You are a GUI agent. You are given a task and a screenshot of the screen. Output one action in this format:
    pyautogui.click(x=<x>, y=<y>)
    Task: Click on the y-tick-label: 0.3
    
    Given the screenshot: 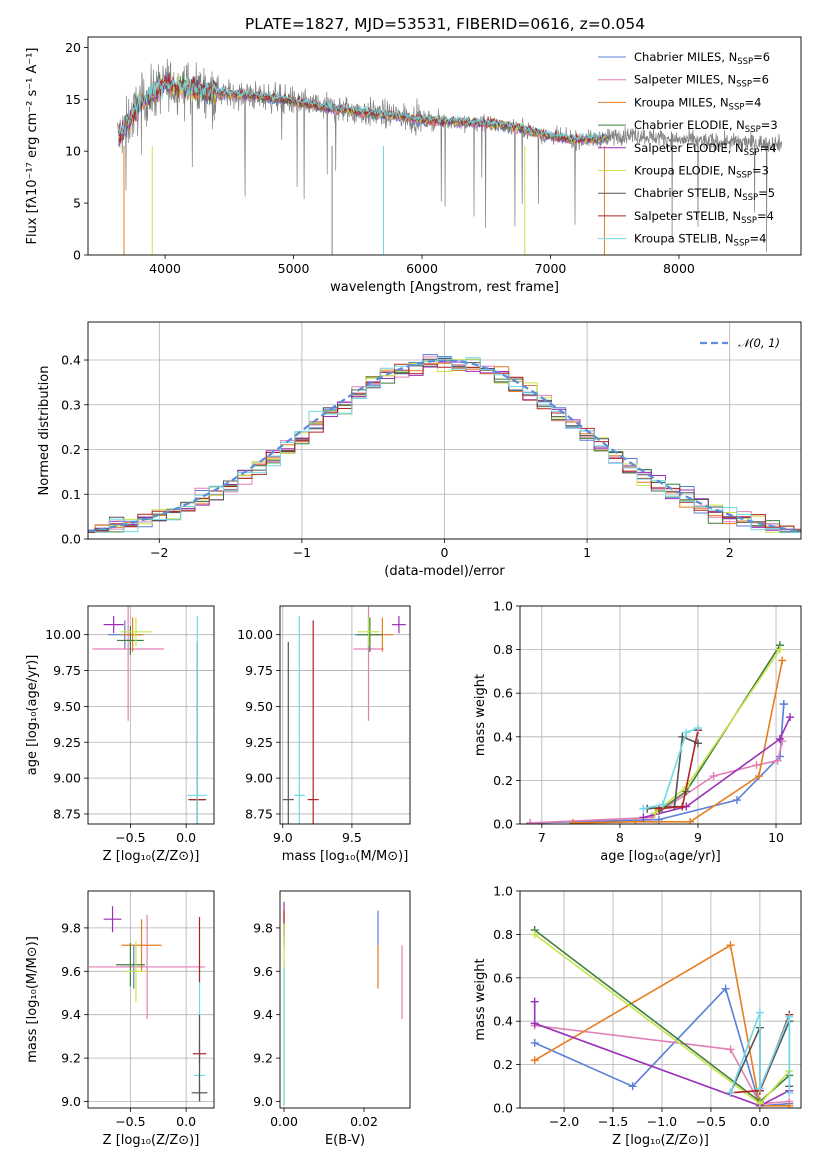 What is the action you would take?
    pyautogui.click(x=71, y=404)
    